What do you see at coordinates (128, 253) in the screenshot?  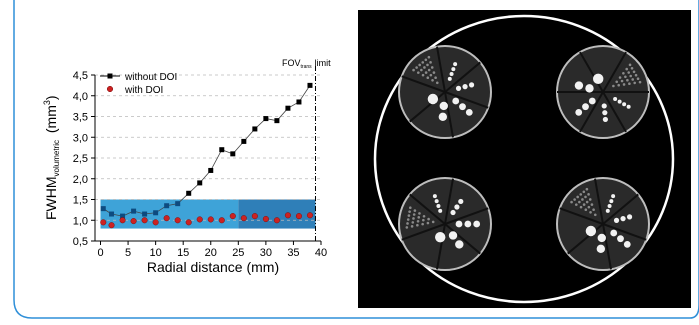 I see `x-tick-label: 5` at bounding box center [128, 253].